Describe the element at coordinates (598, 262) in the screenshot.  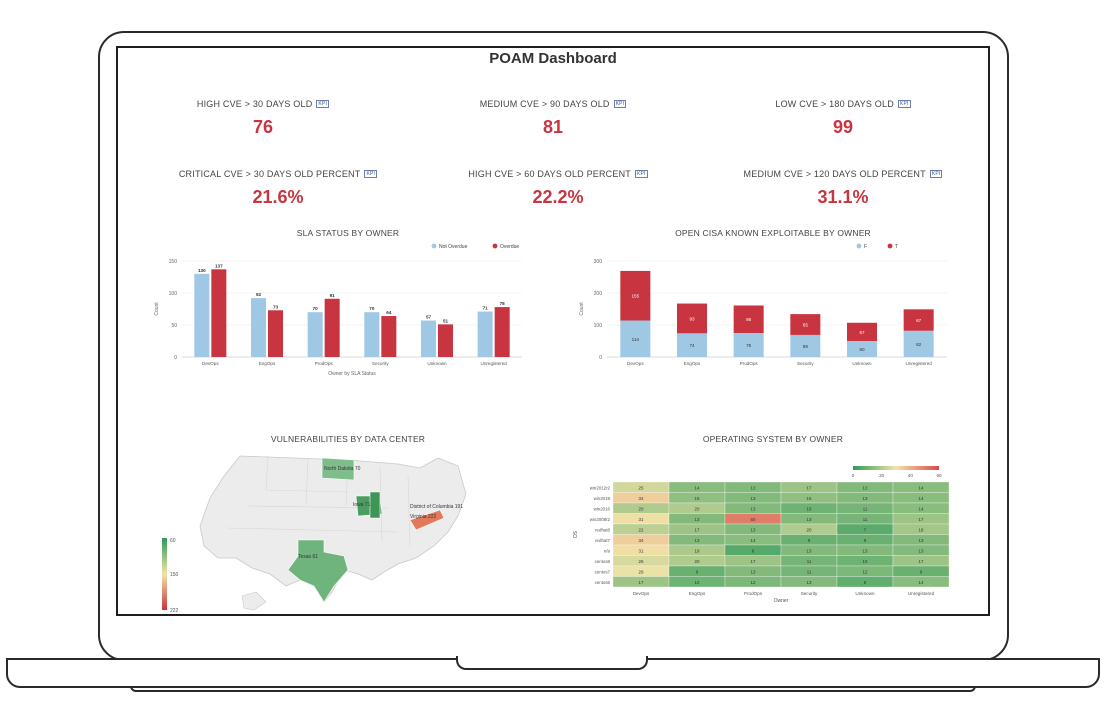
I see `y-tick-label: 300` at that location.